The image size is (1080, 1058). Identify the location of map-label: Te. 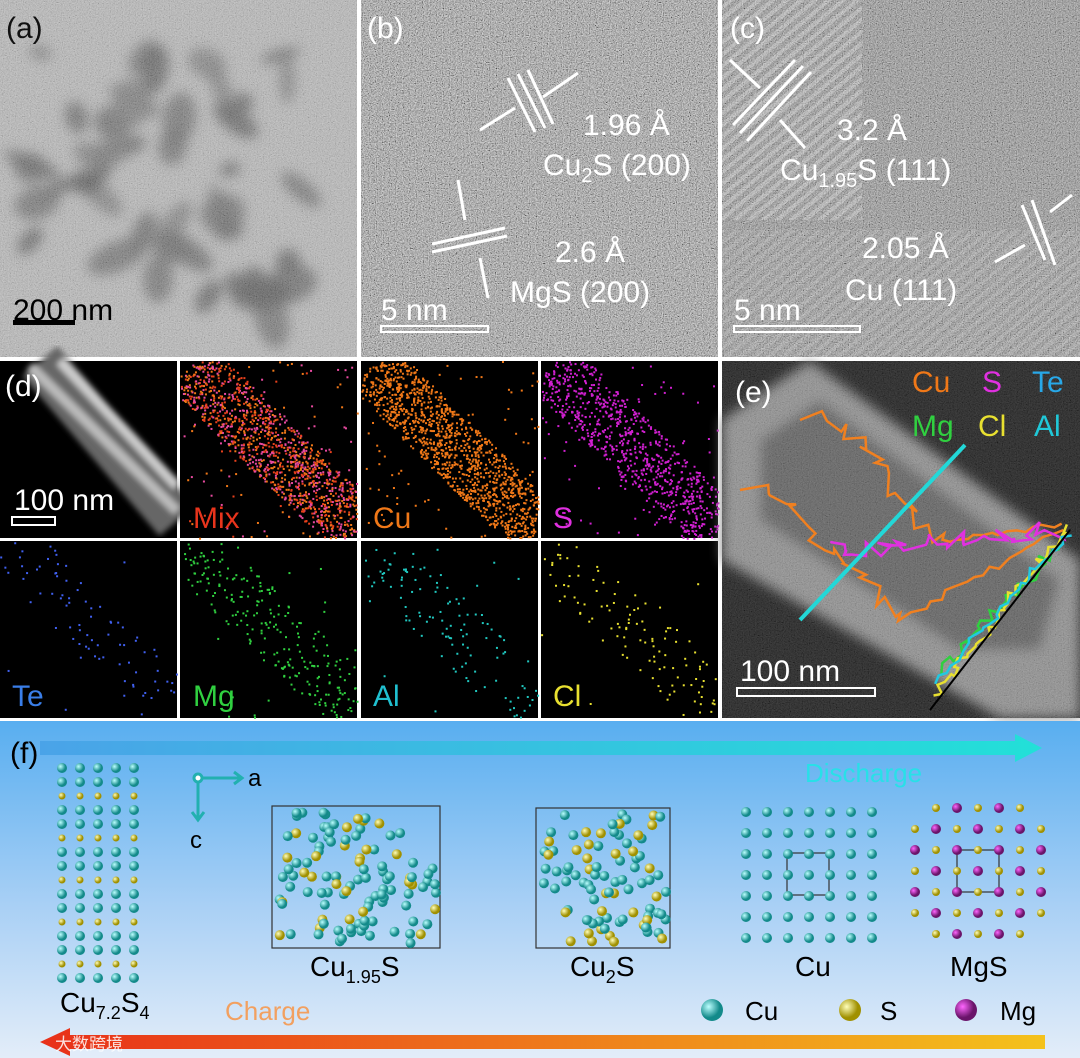
(28, 696).